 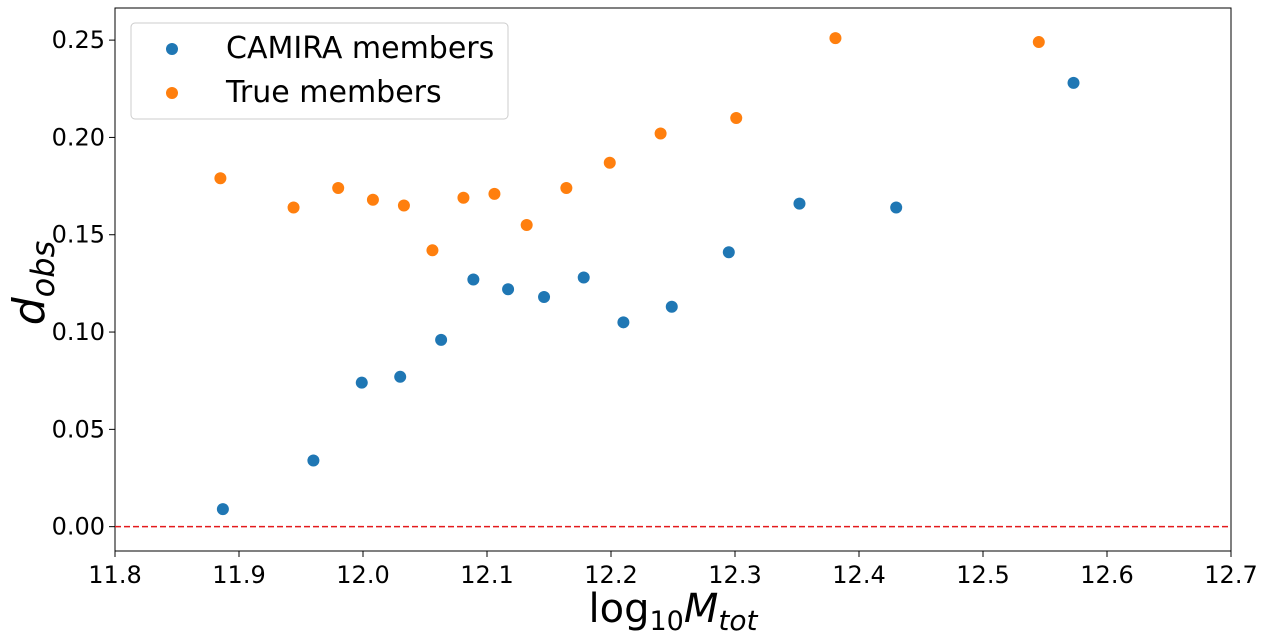 What do you see at coordinates (43, 269) in the screenshot?
I see `y-axis-label-sub: obs` at bounding box center [43, 269].